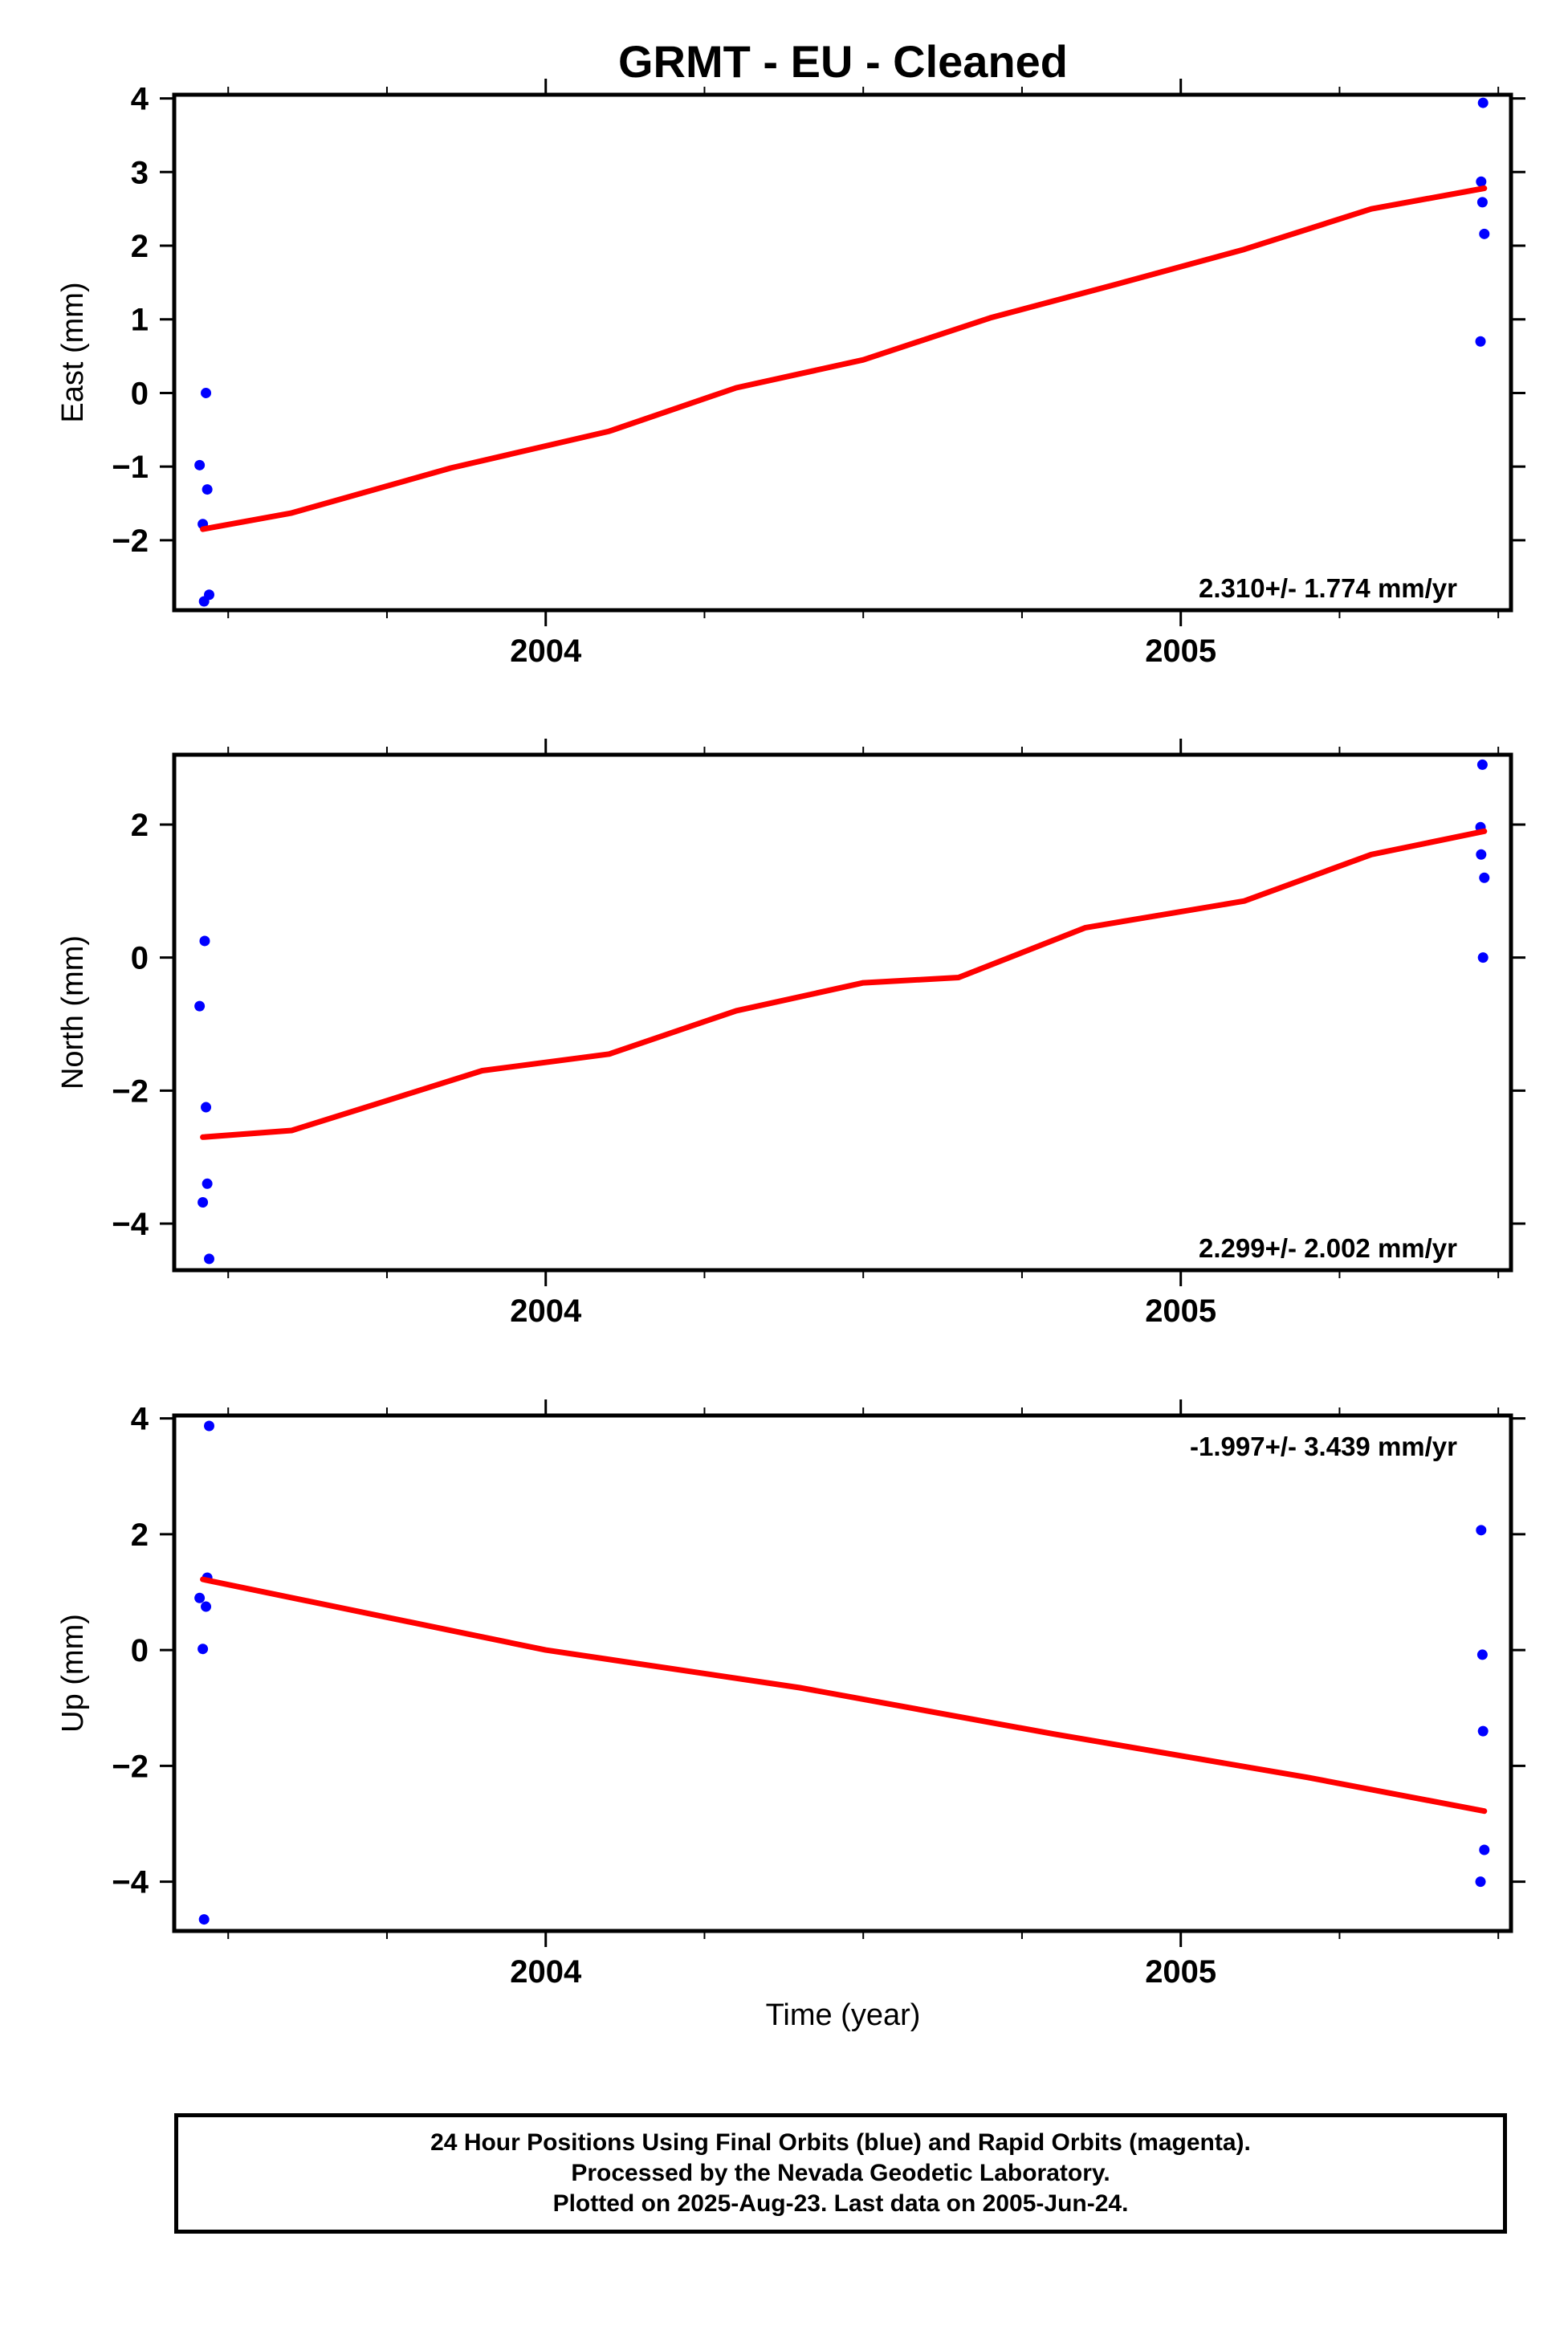 The image size is (1568, 2330). What do you see at coordinates (130, 467) in the screenshot?
I see `y-tick-label: −1` at bounding box center [130, 467].